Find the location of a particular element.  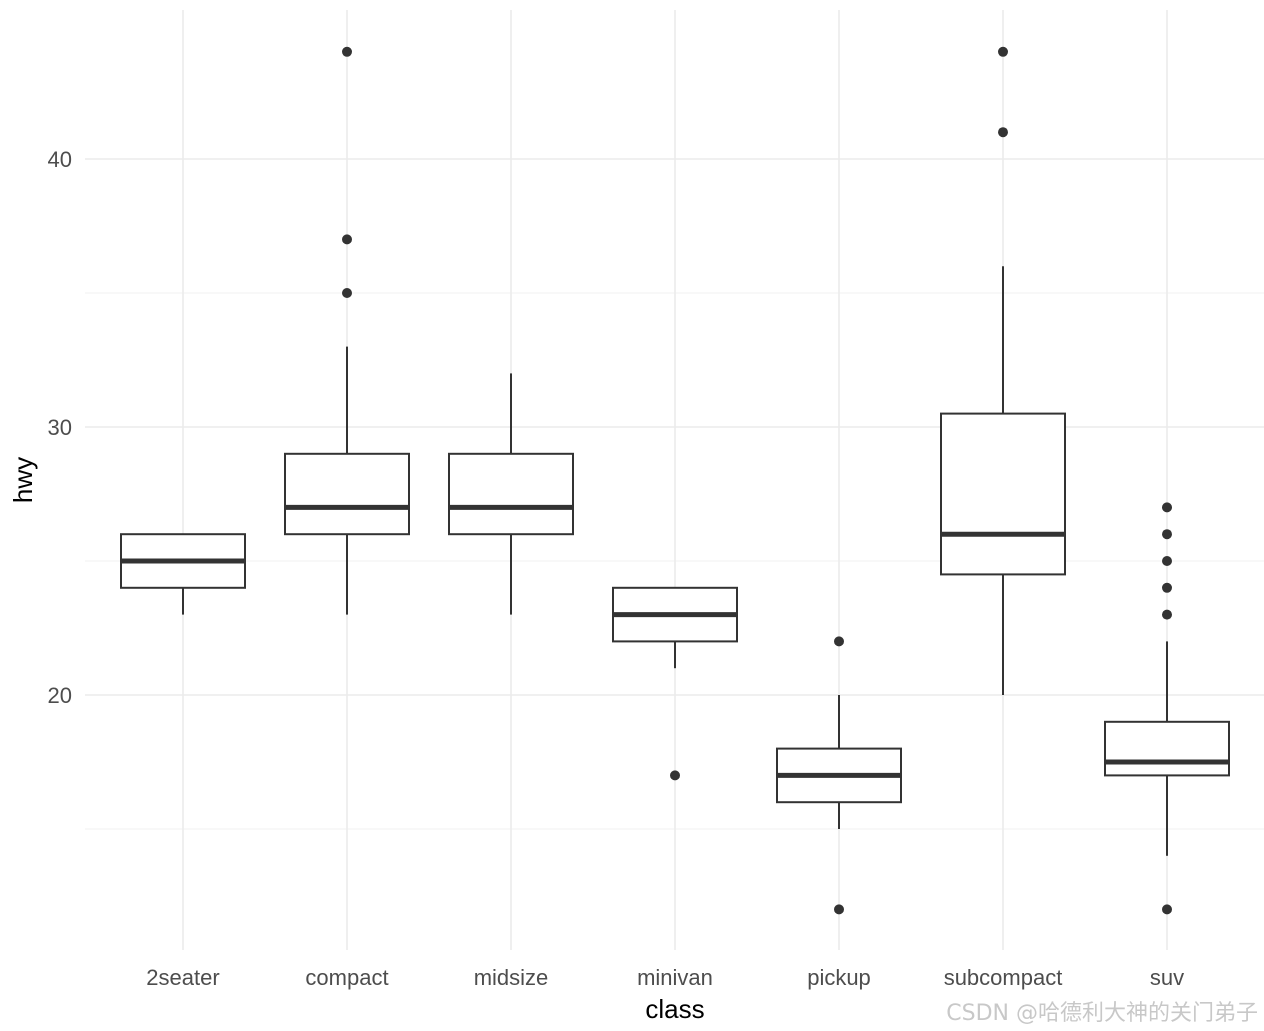

box-pickup is located at coordinates (839, 775).